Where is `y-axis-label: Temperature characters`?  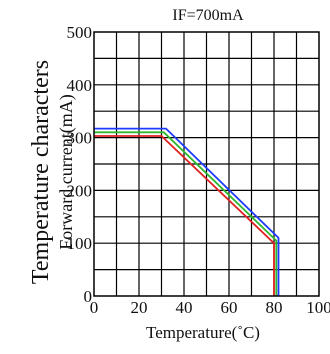 y-axis-label: Temperature characters is located at coordinates (41, 172).